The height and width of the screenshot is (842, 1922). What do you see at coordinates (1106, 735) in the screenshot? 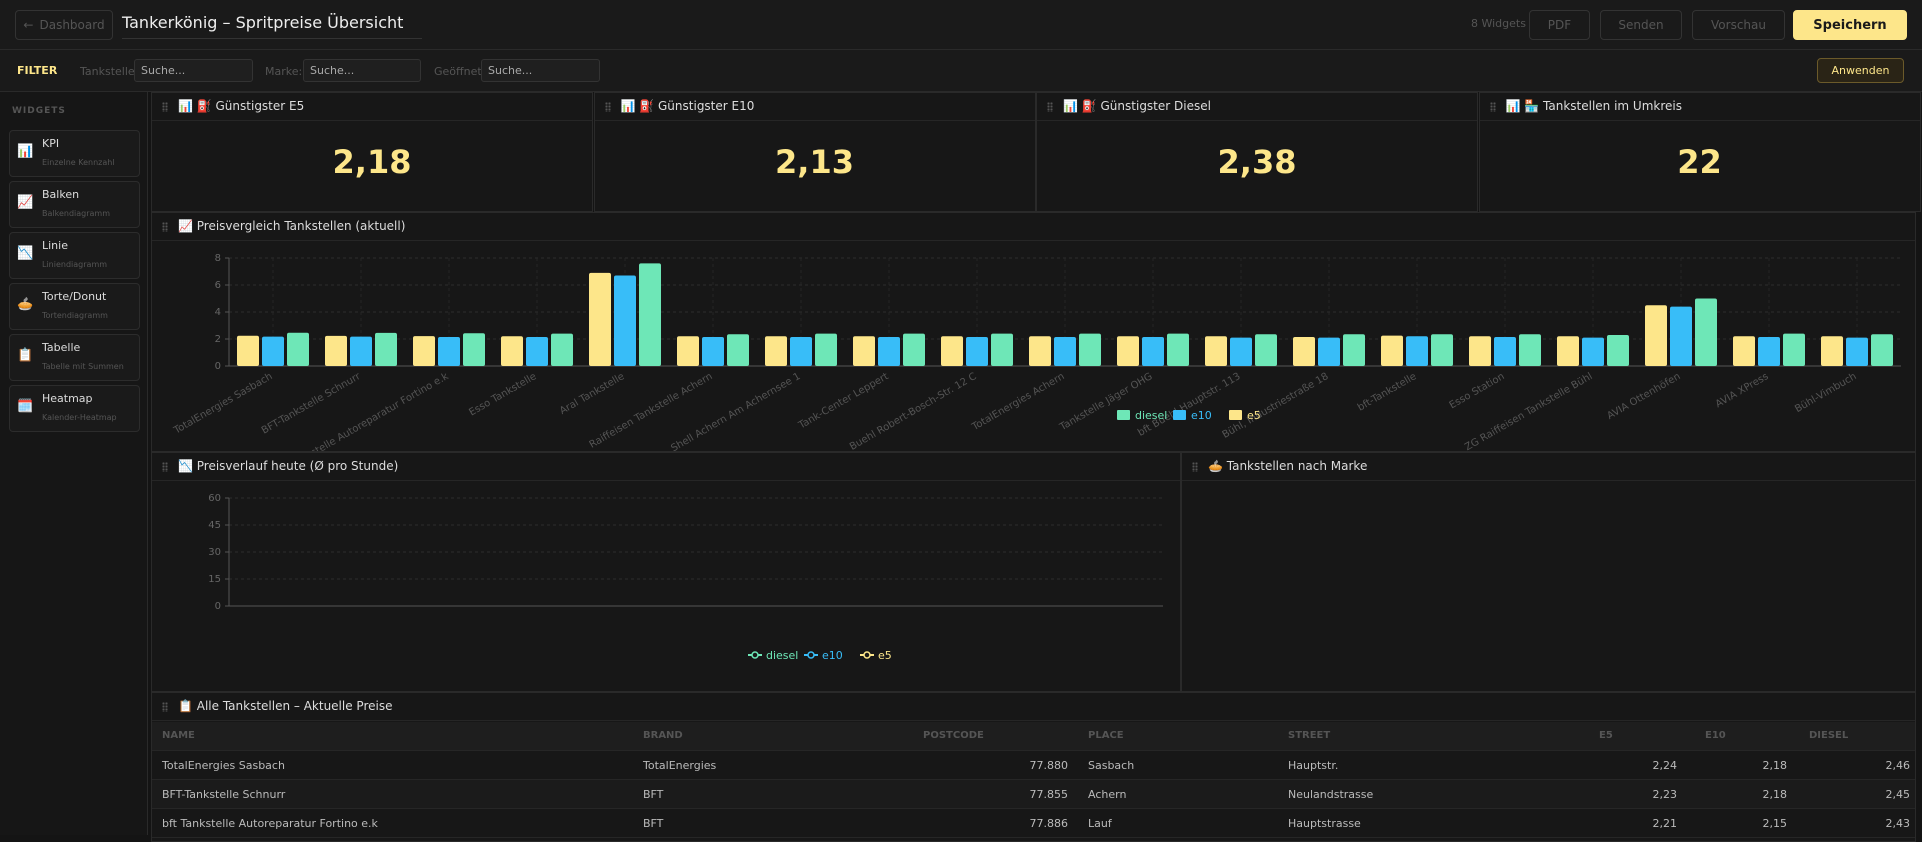
I see `column-header: PLACE` at bounding box center [1106, 735].